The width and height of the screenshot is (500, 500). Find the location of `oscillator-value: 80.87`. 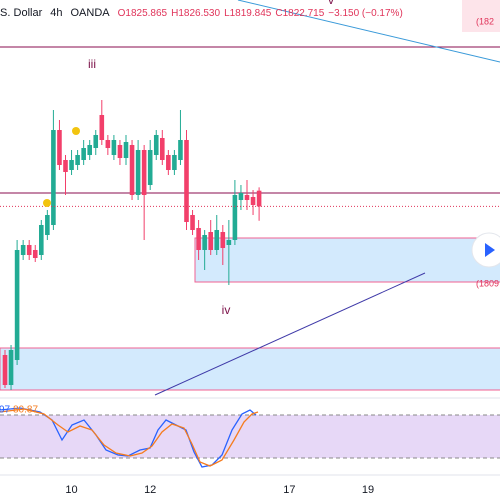

oscillator-value: 80.87 is located at coordinates (25, 410).